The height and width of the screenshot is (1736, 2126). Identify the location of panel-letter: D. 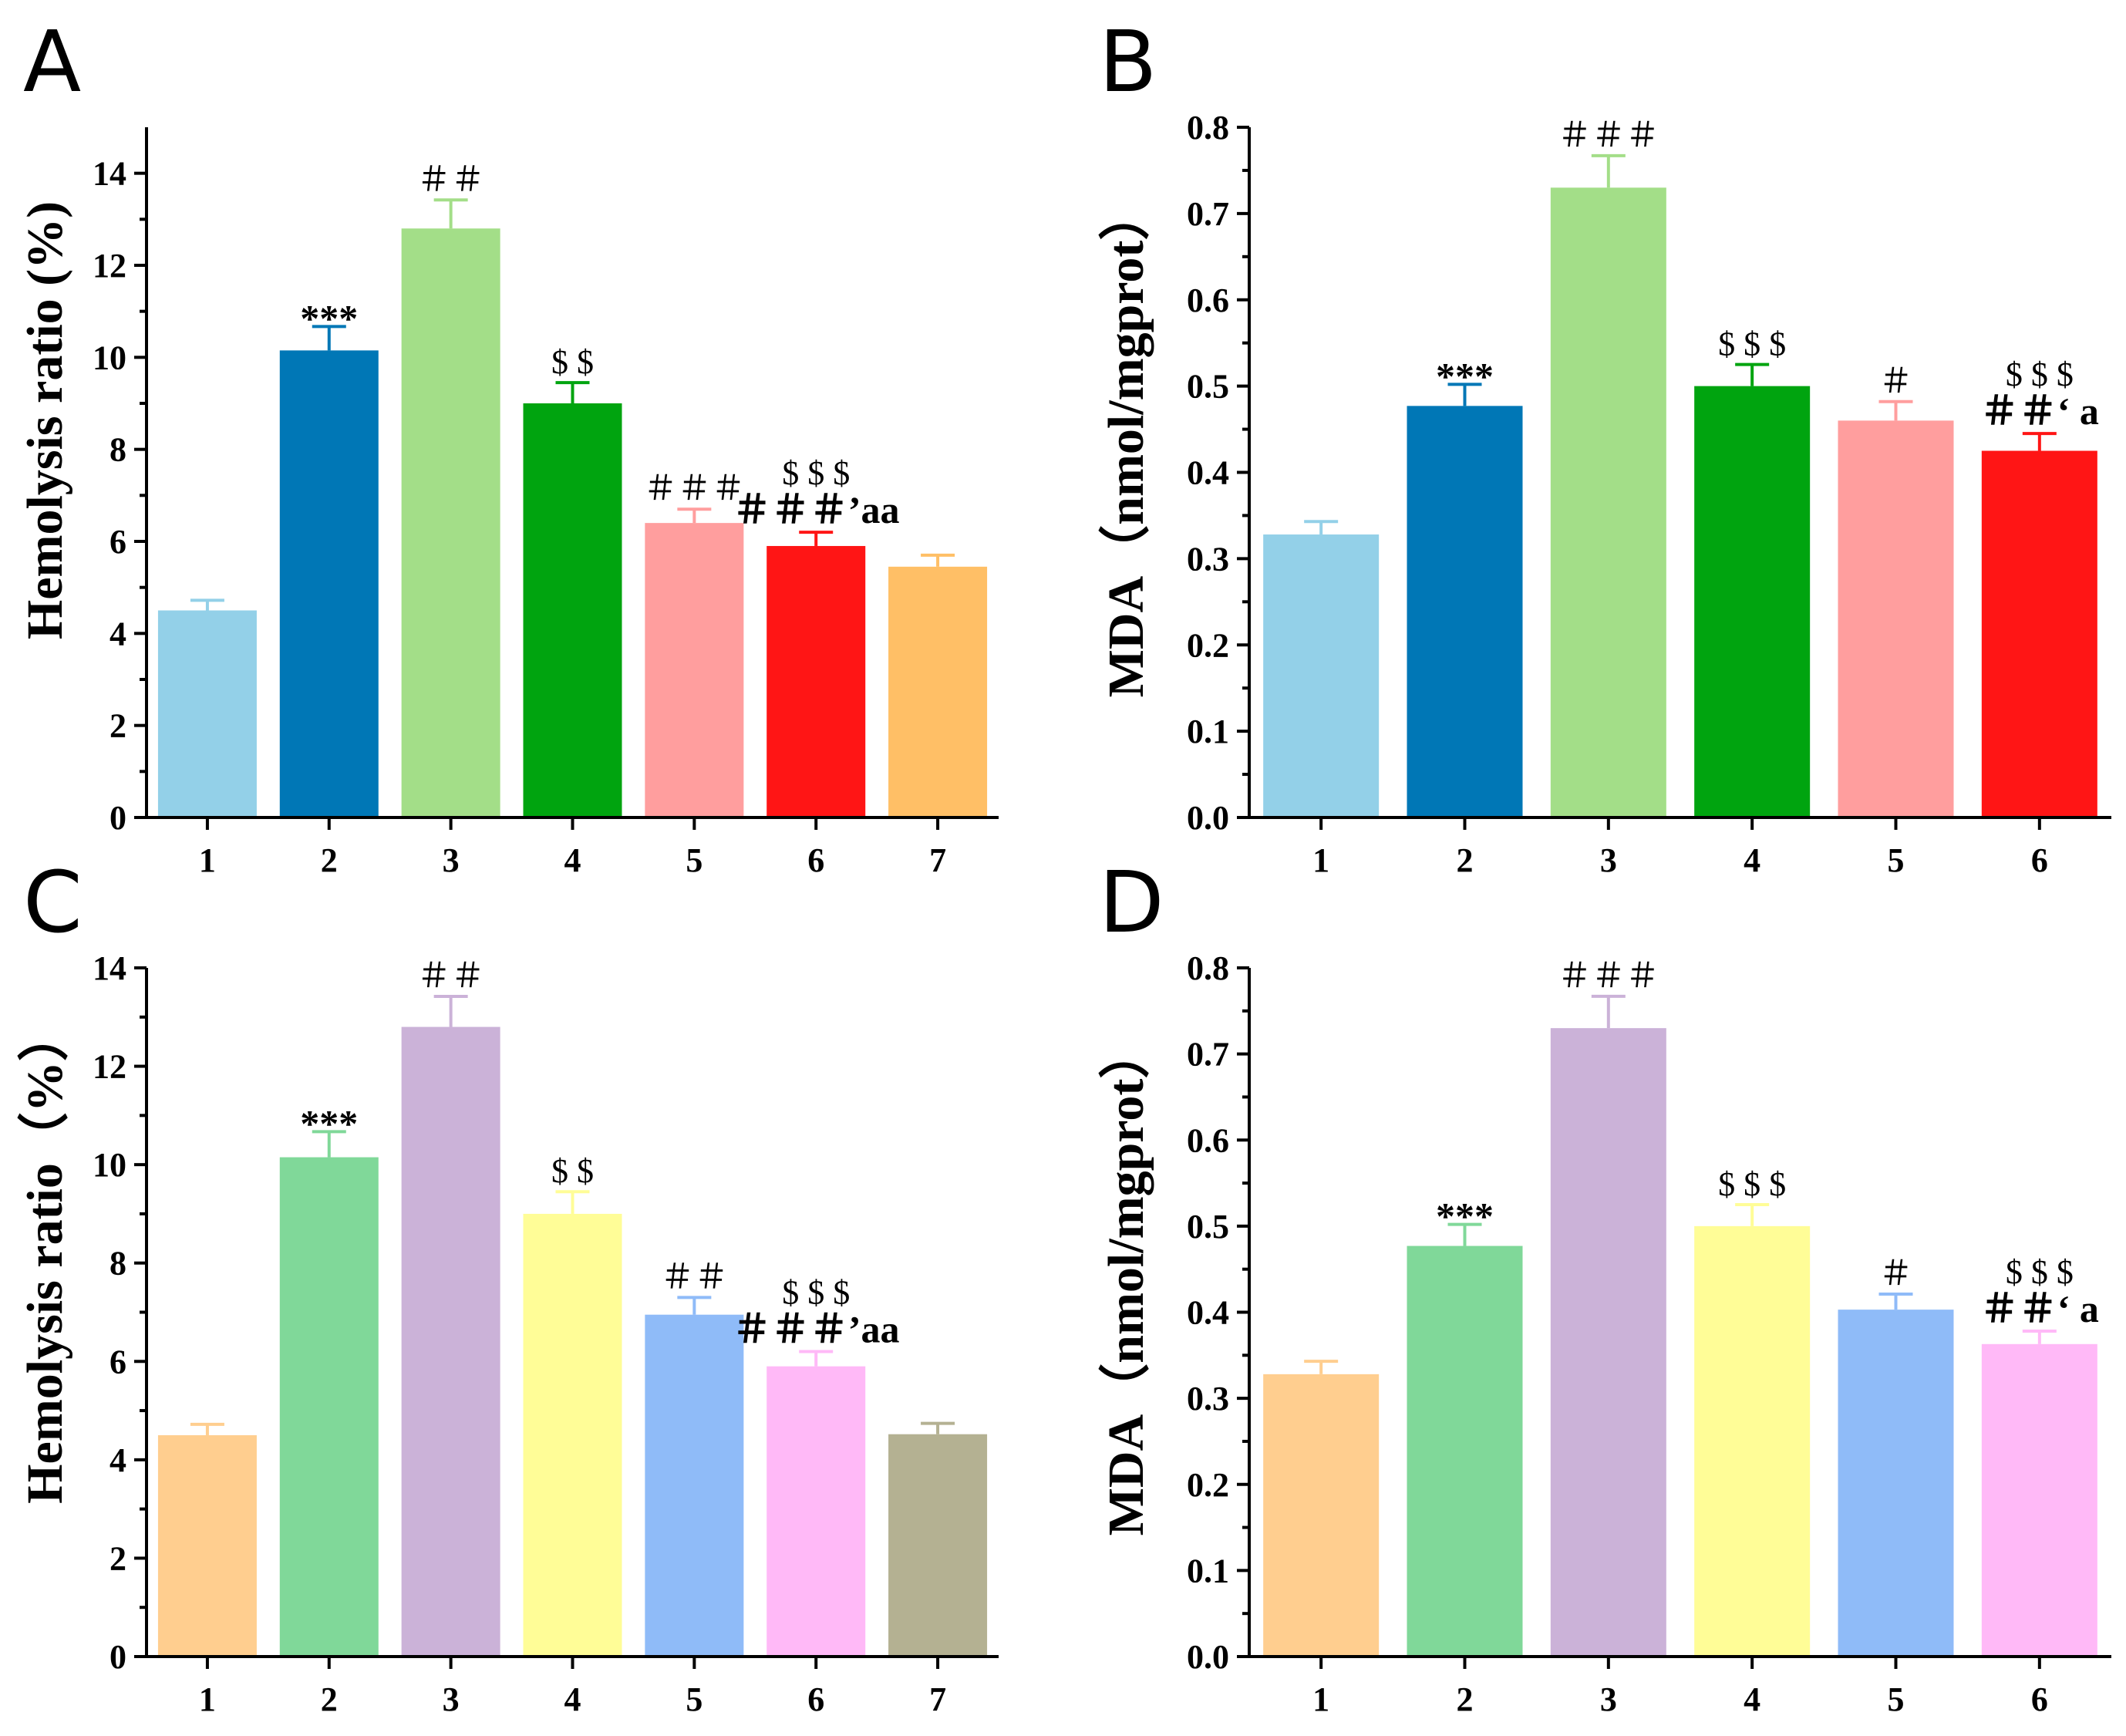
(1132, 902).